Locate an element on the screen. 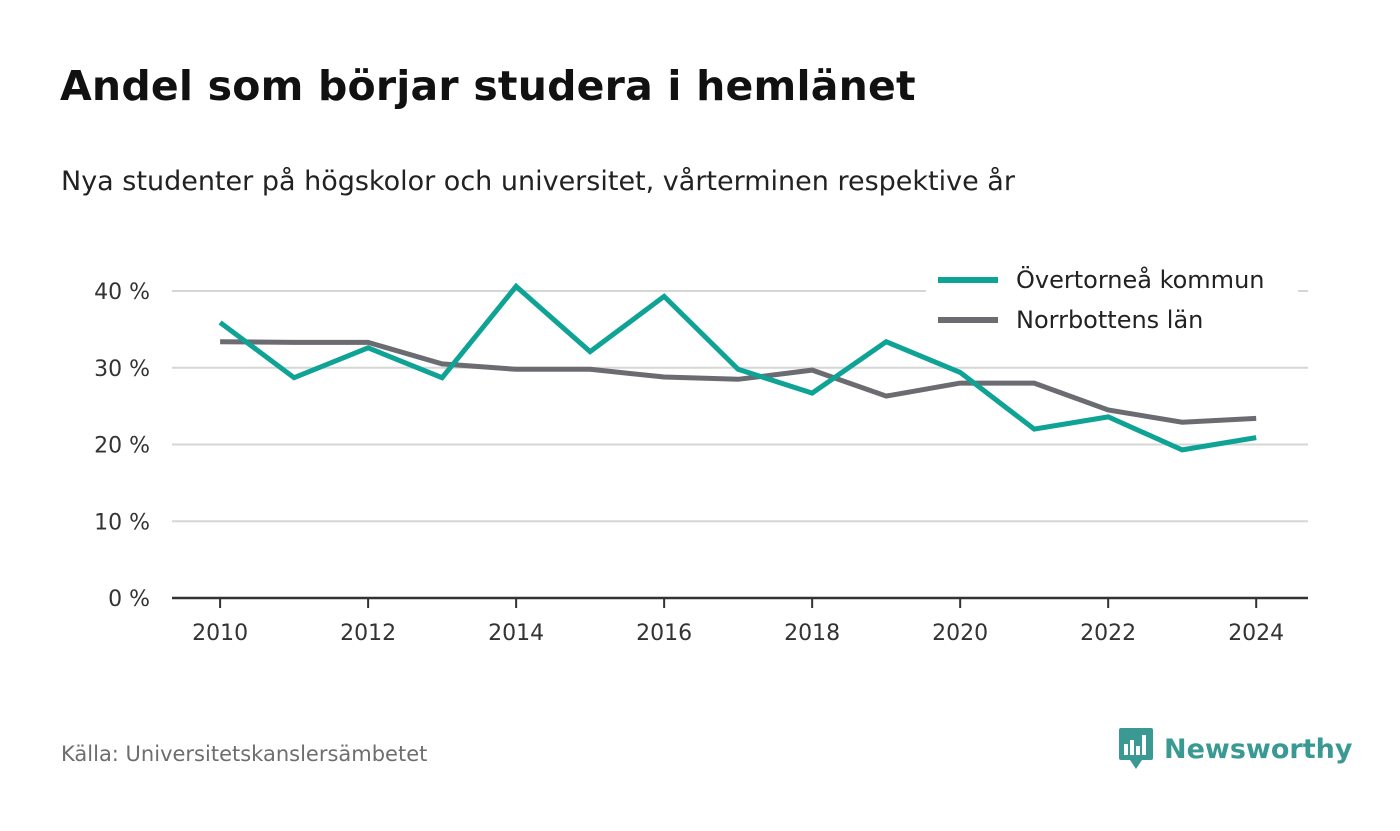  y-tick-label: 0 % is located at coordinates (129, 599).